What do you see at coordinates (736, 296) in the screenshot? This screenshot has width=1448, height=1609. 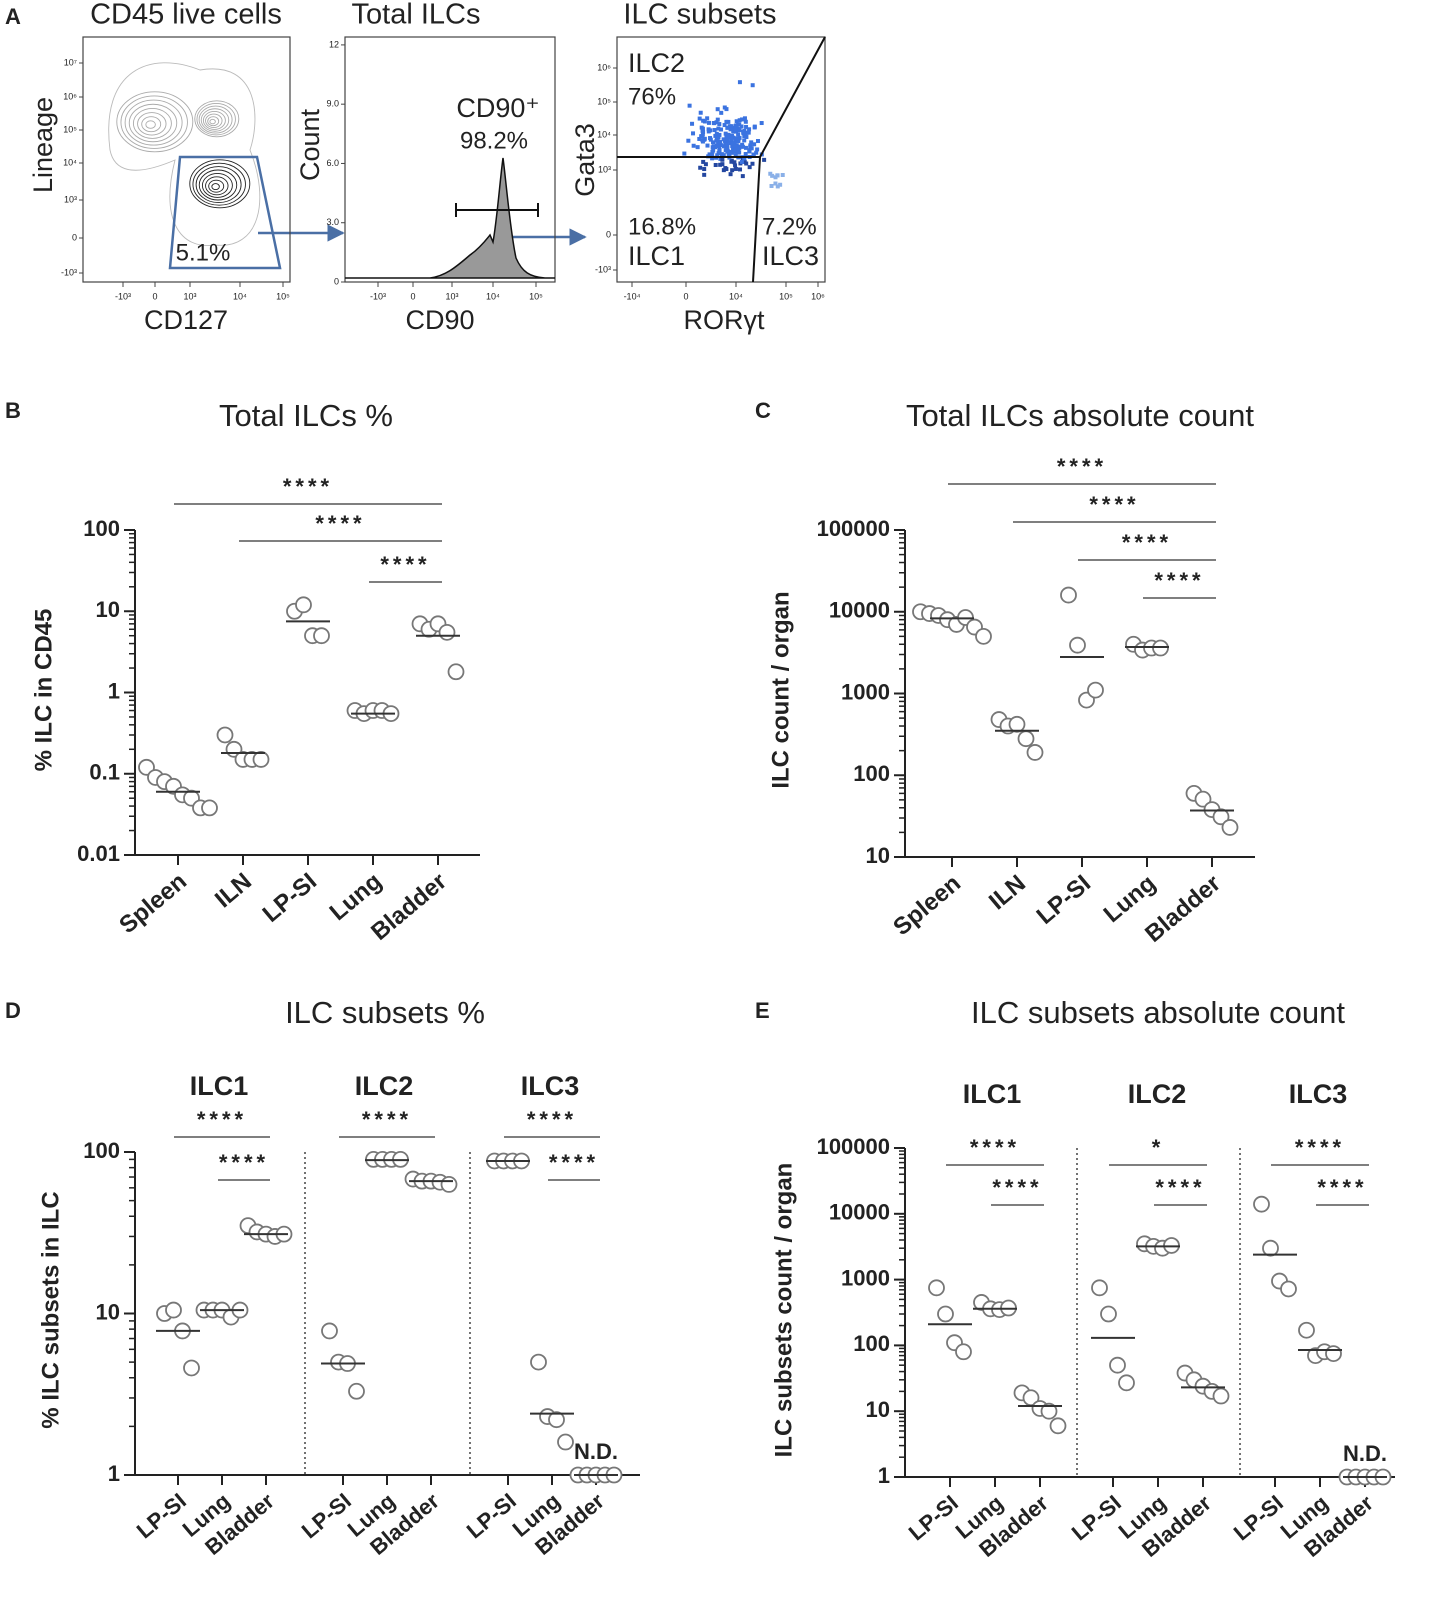 I see `x-tick-label: 10⁴` at bounding box center [736, 296].